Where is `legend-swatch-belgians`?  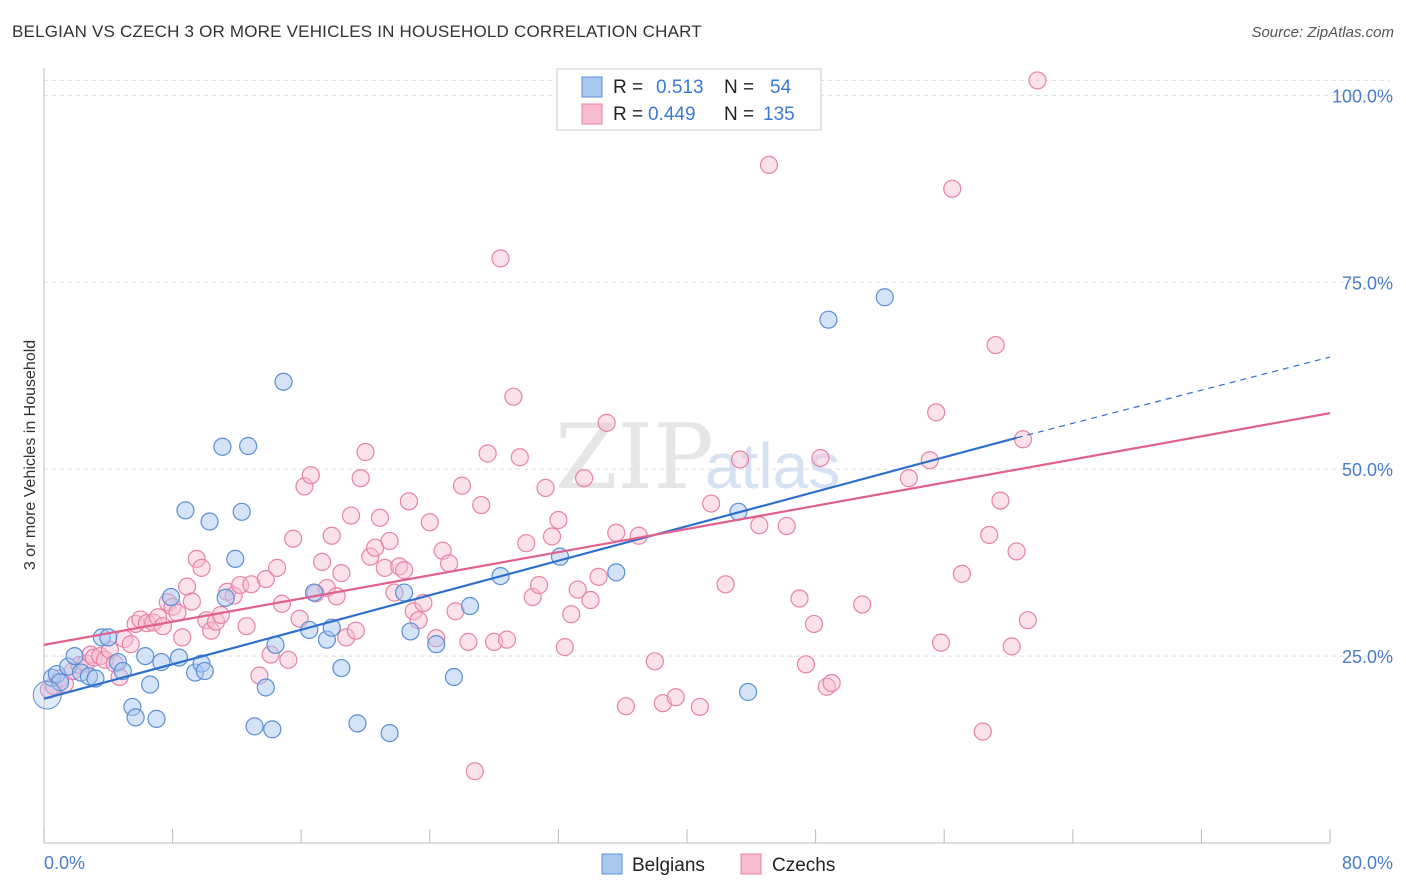 legend-swatch-belgians is located at coordinates (592, 87).